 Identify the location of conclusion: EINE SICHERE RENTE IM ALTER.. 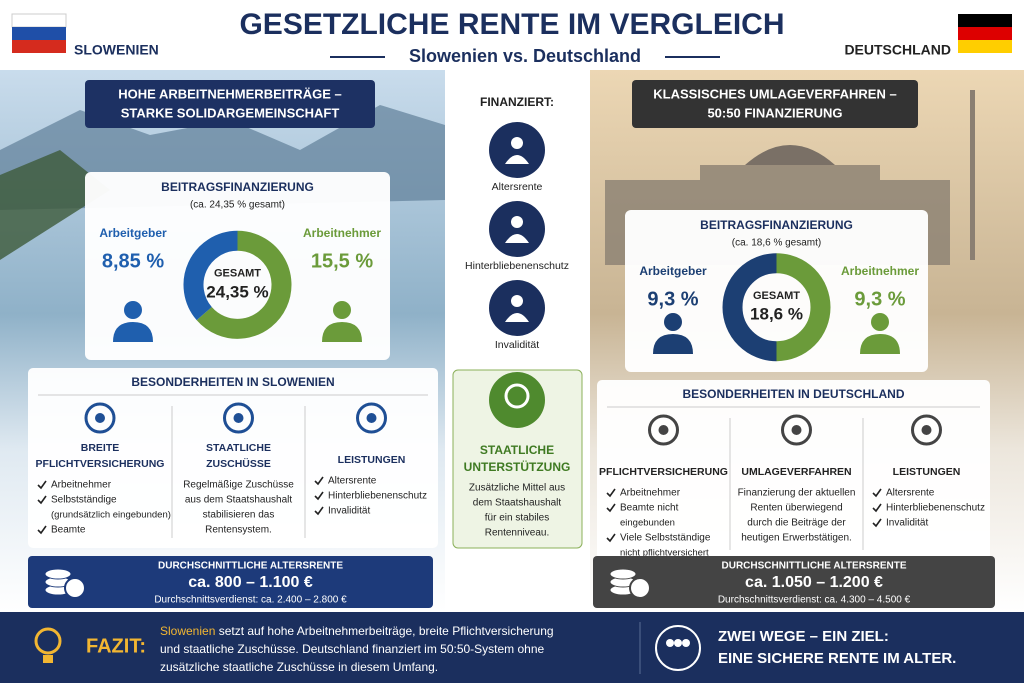
(837, 658).